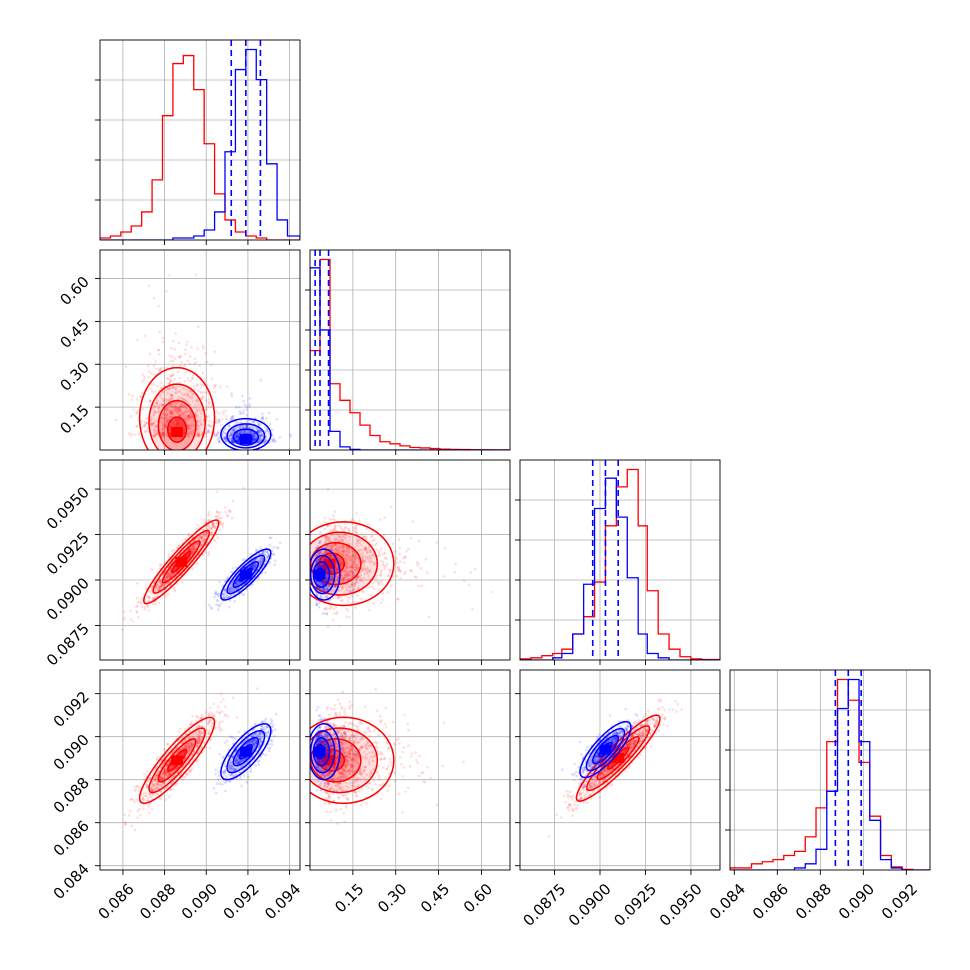 The width and height of the screenshot is (970, 970). I want to click on histogram-blue-series, so click(620, 568).